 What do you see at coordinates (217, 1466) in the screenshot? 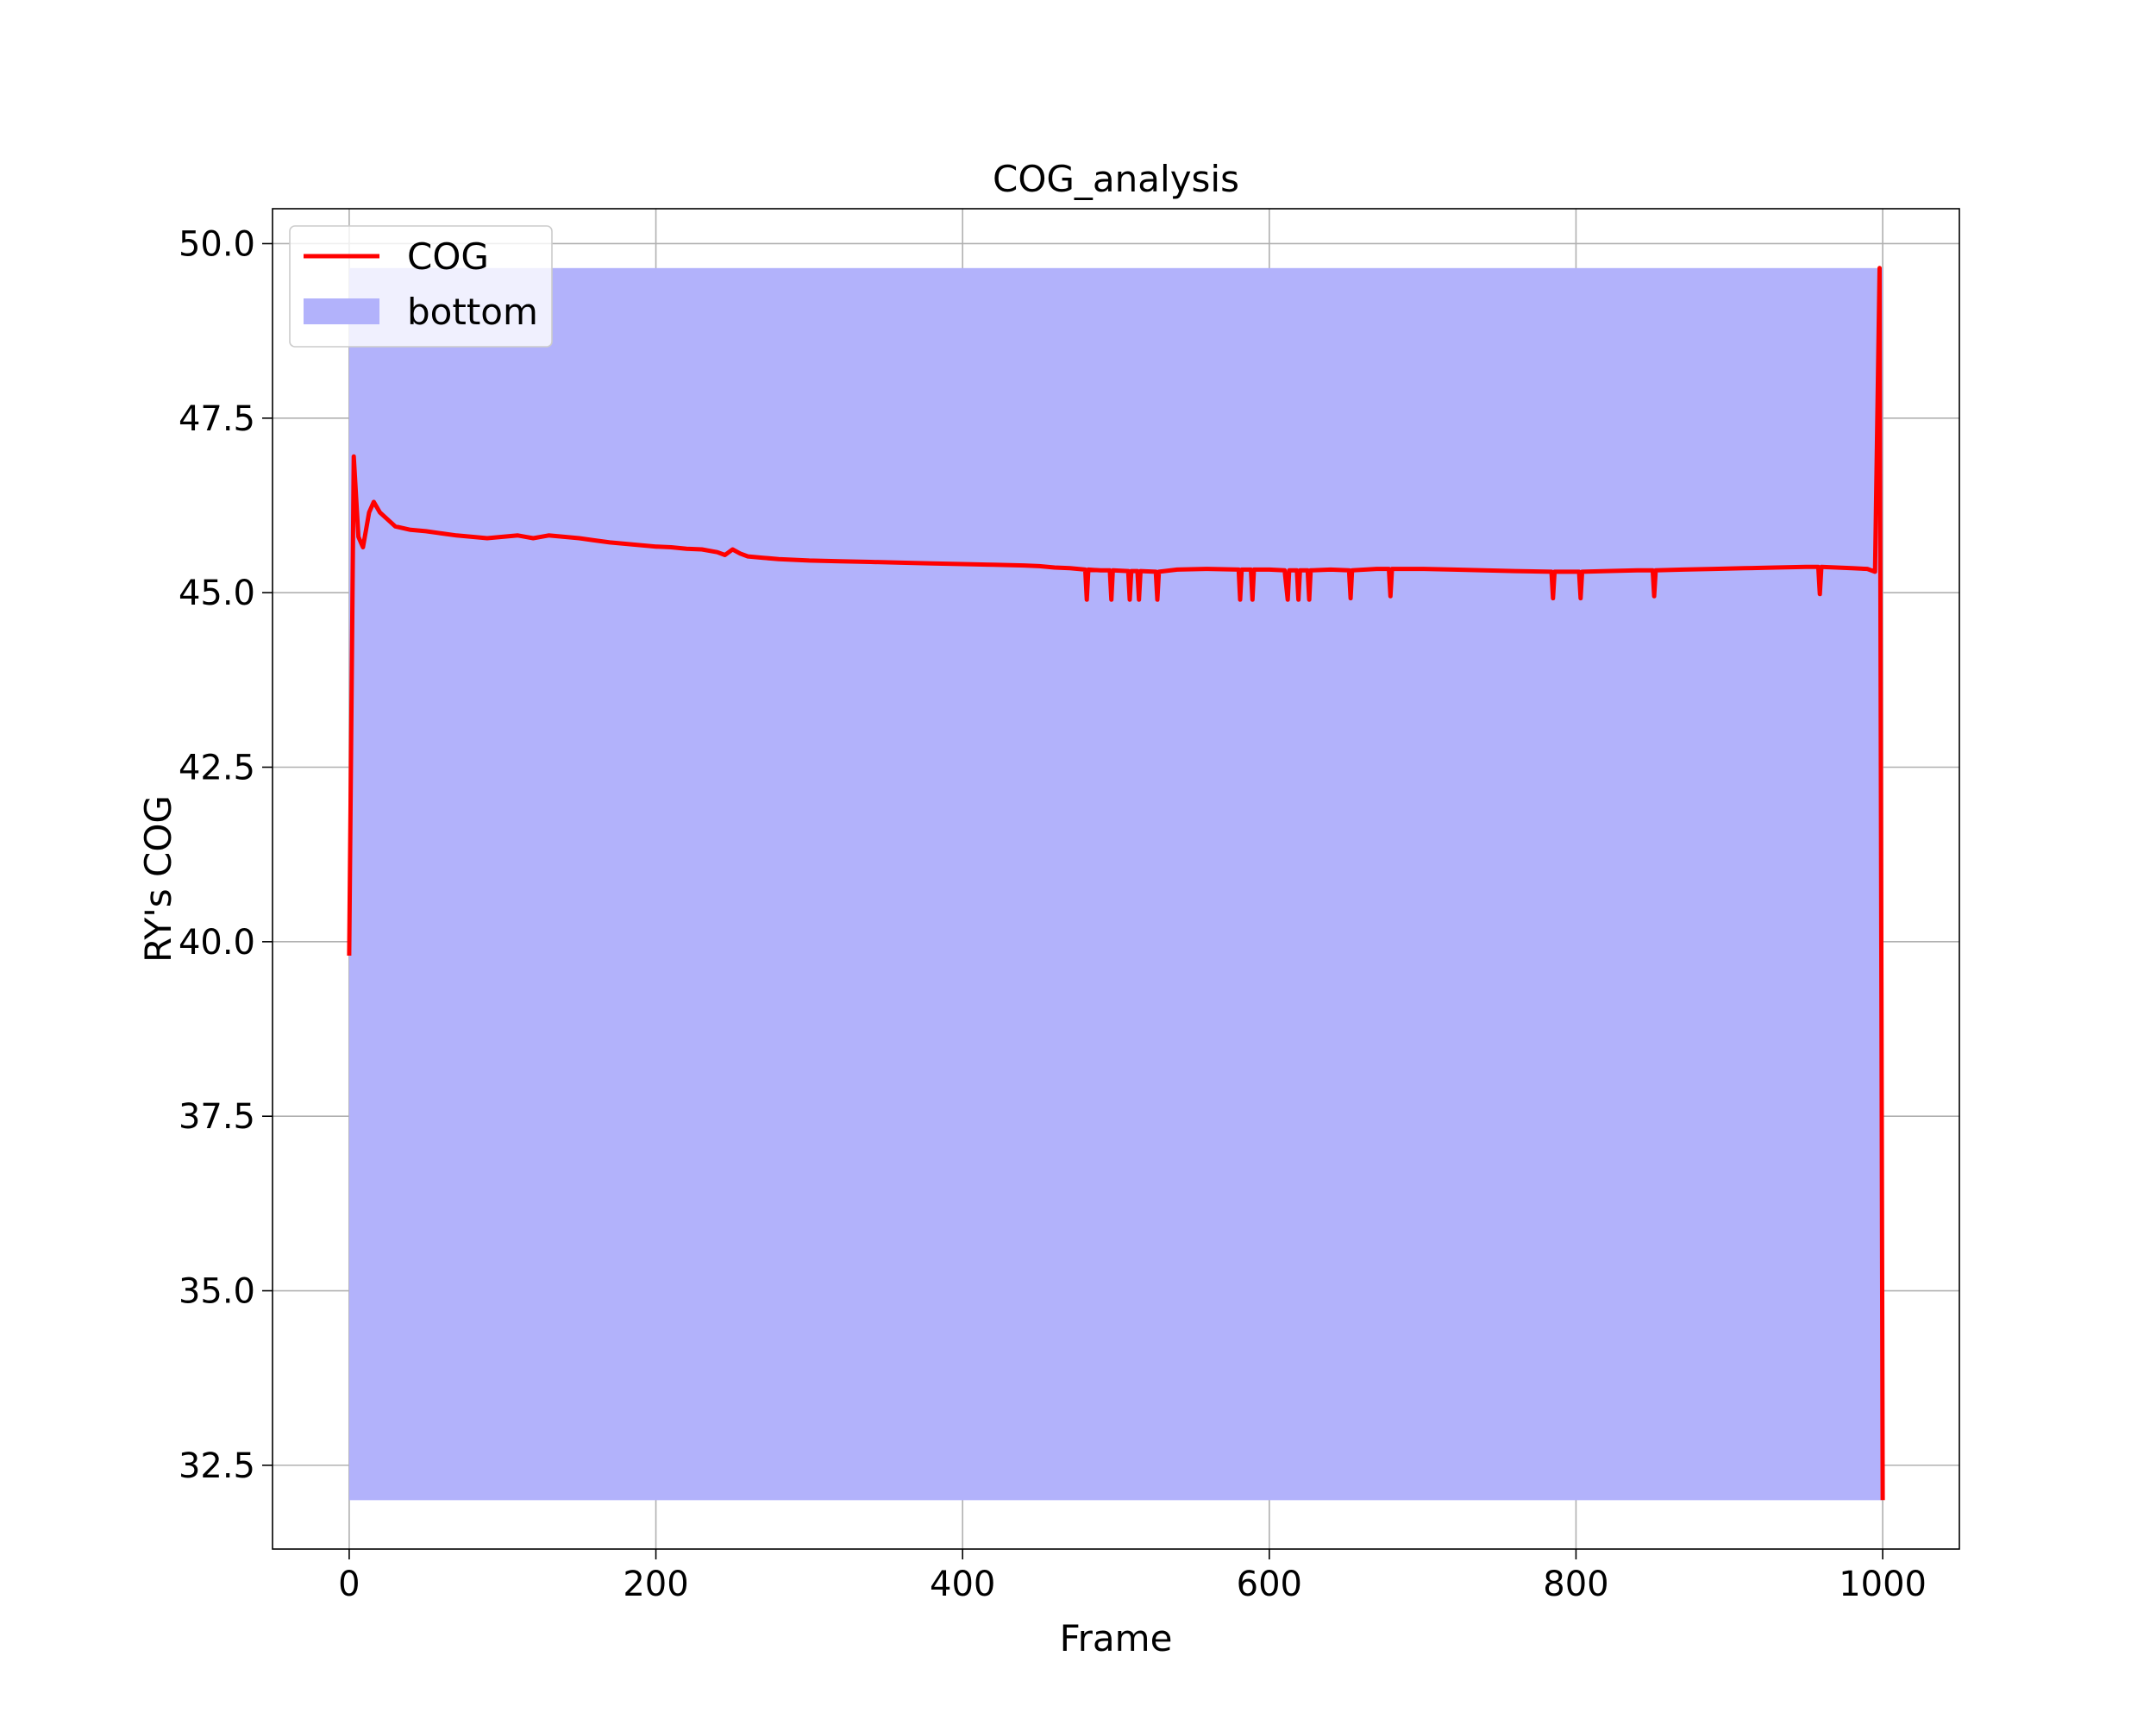
I see `y-tick-label: 32.5` at bounding box center [217, 1466].